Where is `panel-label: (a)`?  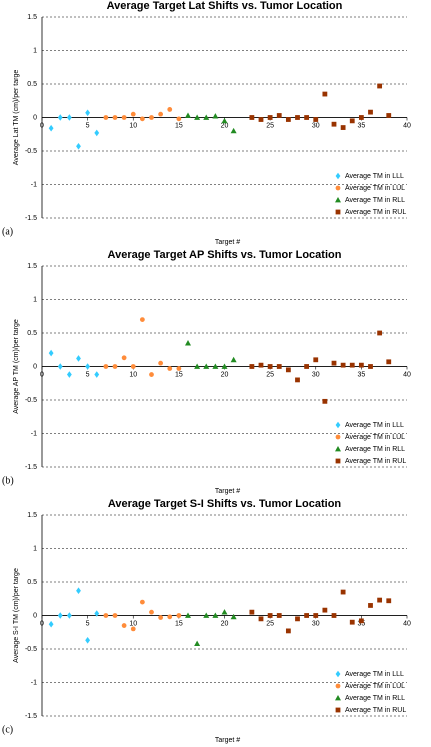
panel-label: (a) is located at coordinates (7, 231).